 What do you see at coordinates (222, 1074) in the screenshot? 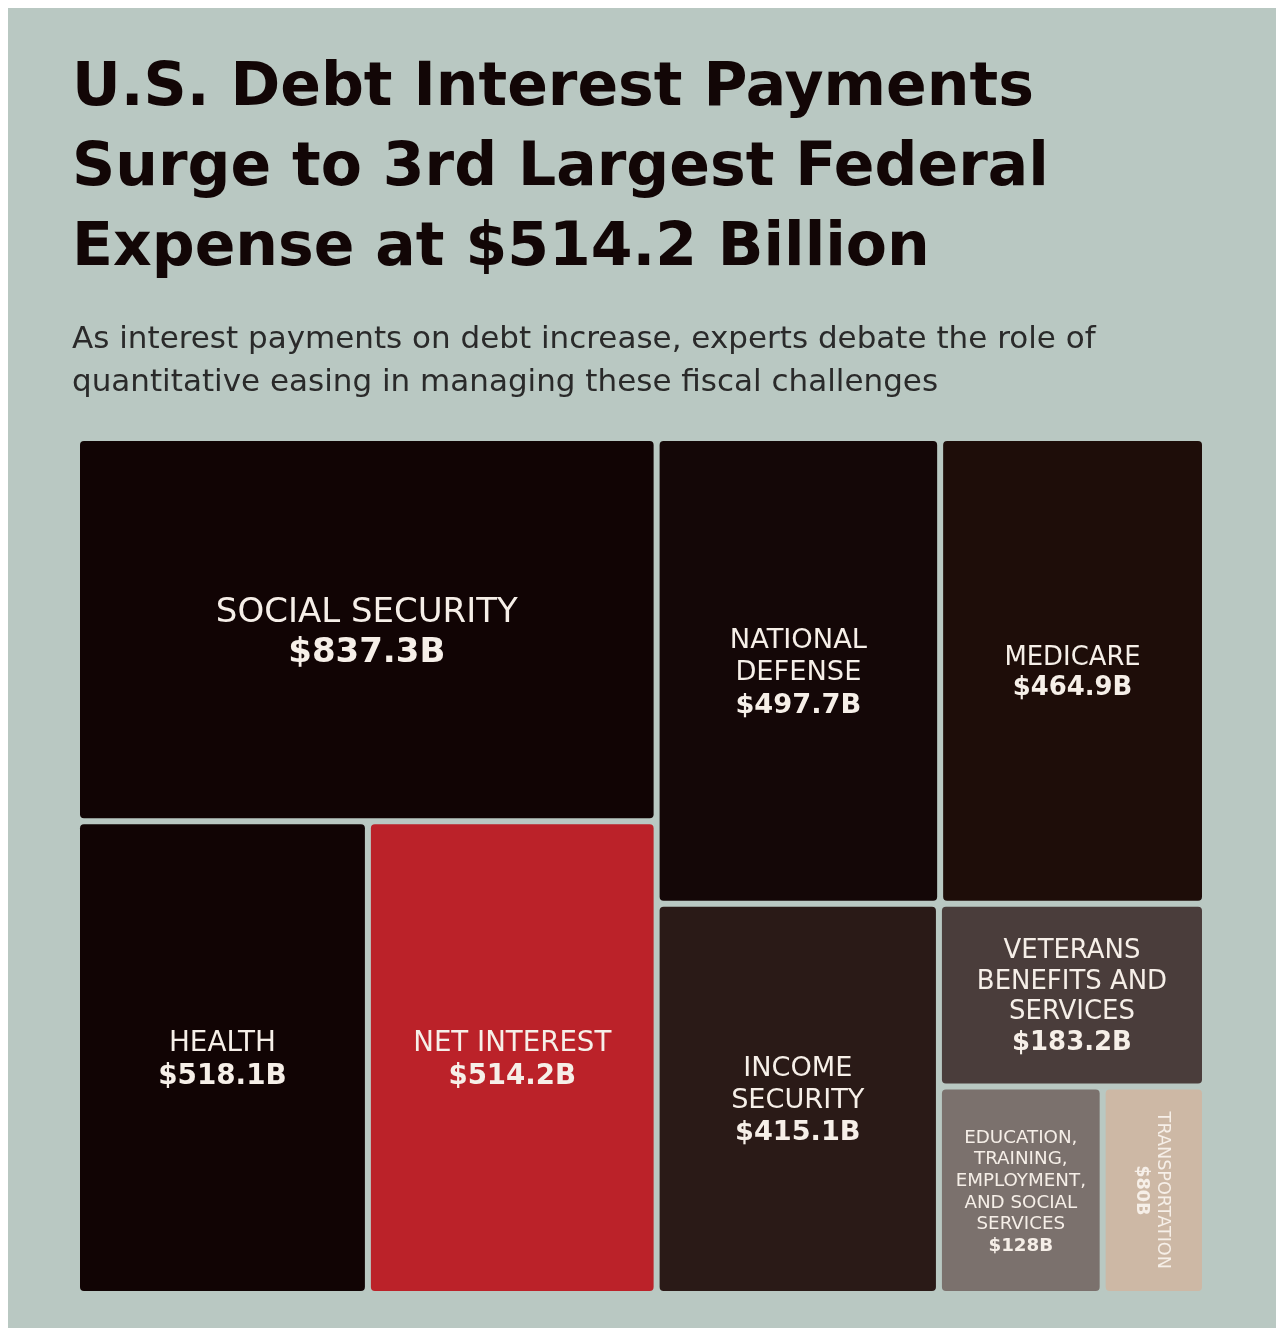
I see `data-label: $518.1B` at bounding box center [222, 1074].